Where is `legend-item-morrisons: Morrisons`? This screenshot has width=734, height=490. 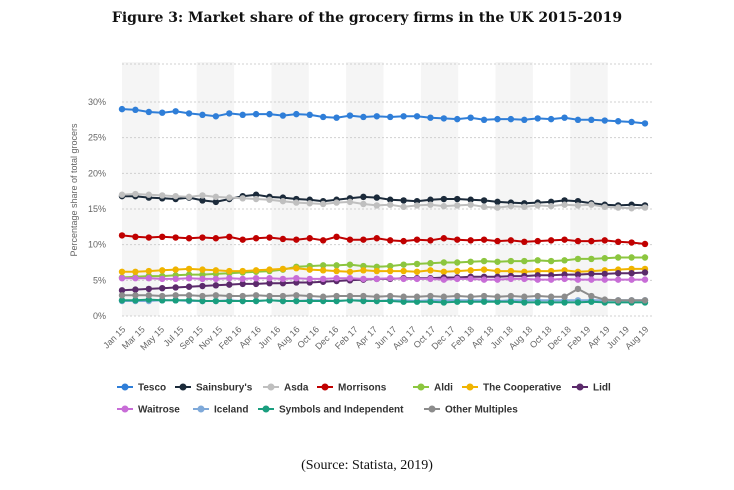
legend-item-morrisons: Morrisons is located at coordinates (352, 388).